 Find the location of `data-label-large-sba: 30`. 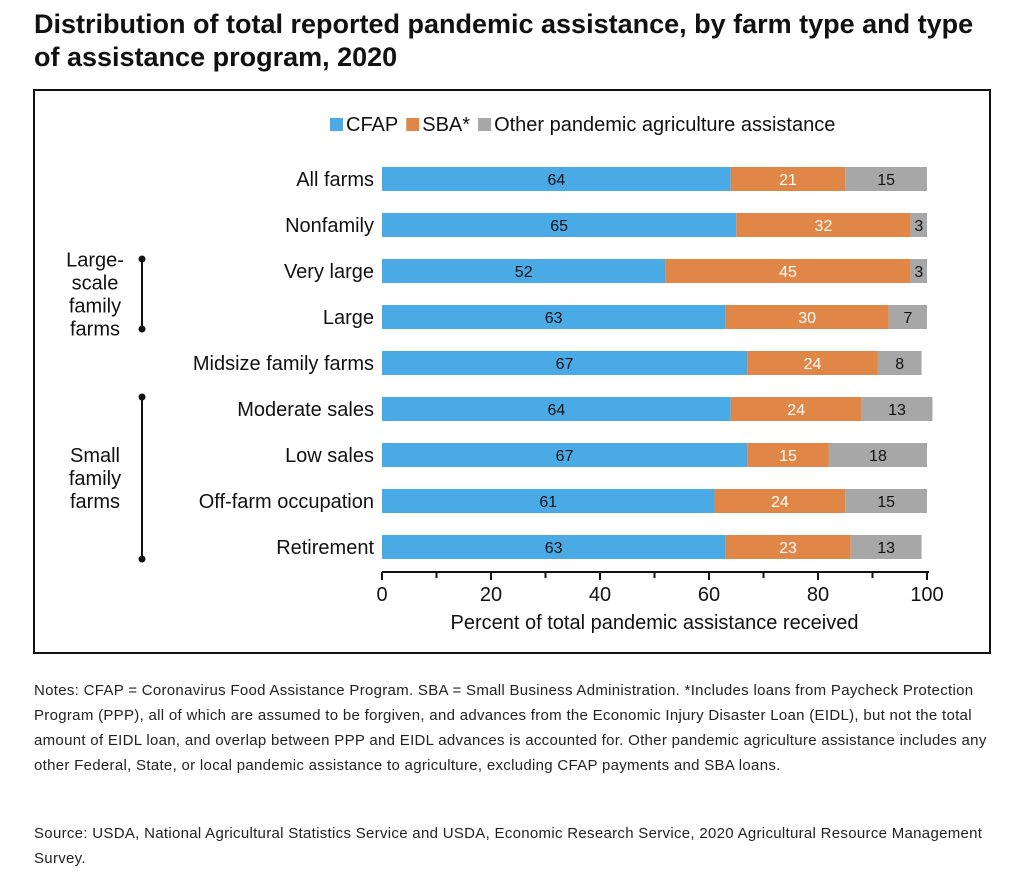

data-label-large-sba: 30 is located at coordinates (807, 318).